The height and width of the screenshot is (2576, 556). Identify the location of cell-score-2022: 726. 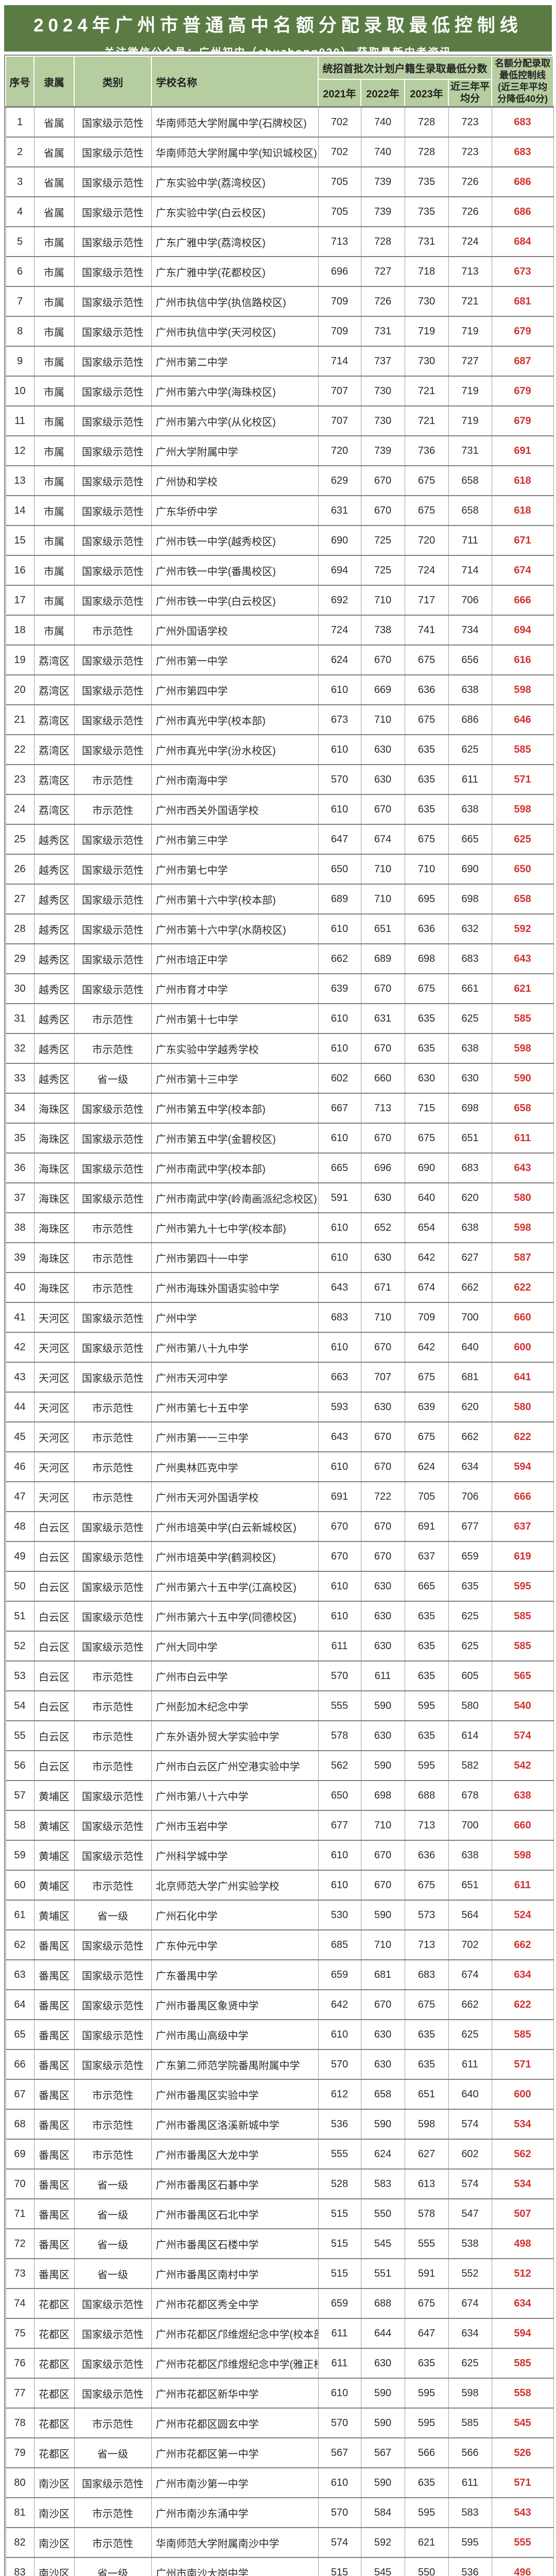
(382, 301).